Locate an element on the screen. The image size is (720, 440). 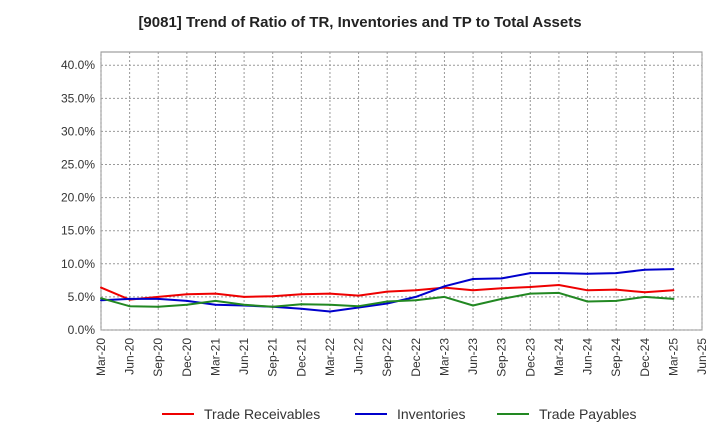
x-tick-label: Sep-21 is located at coordinates (273, 357).